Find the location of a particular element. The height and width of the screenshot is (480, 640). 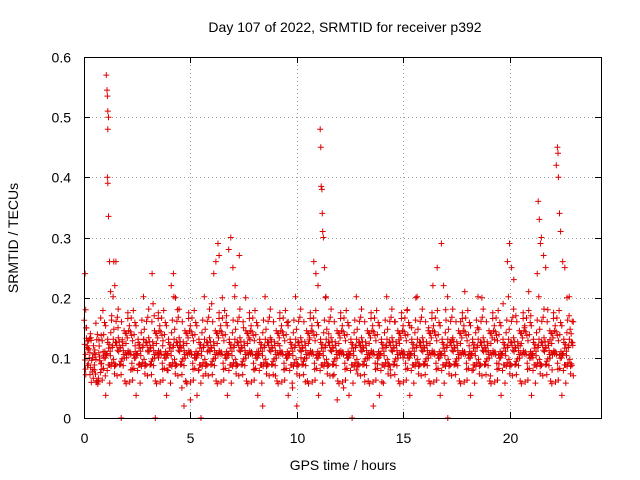

y-tick-label: 0.2 is located at coordinates (62, 299).